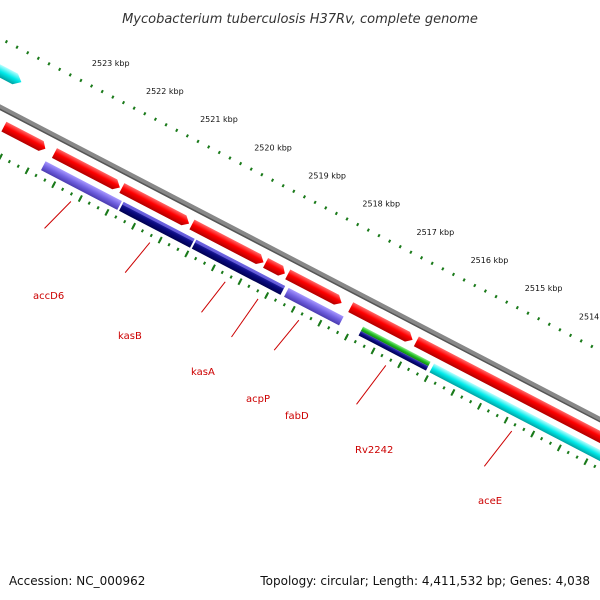 The width and height of the screenshot is (600, 600). Describe the element at coordinates (273, 147) in the screenshot. I see `kbp-tick-label: 2520 kbp` at that location.